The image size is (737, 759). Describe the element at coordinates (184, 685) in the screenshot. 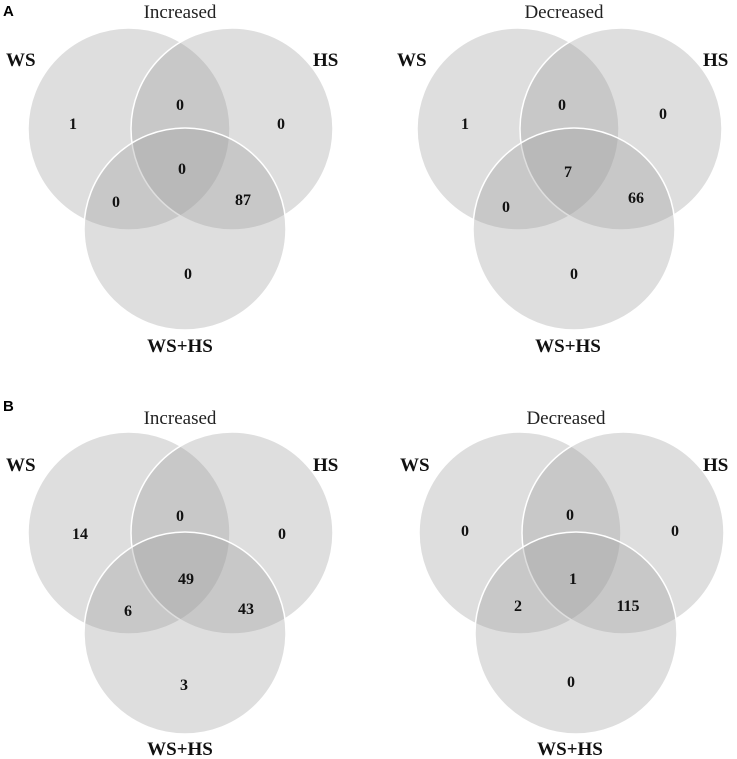

I see `count-wshs-only: 3` at that location.